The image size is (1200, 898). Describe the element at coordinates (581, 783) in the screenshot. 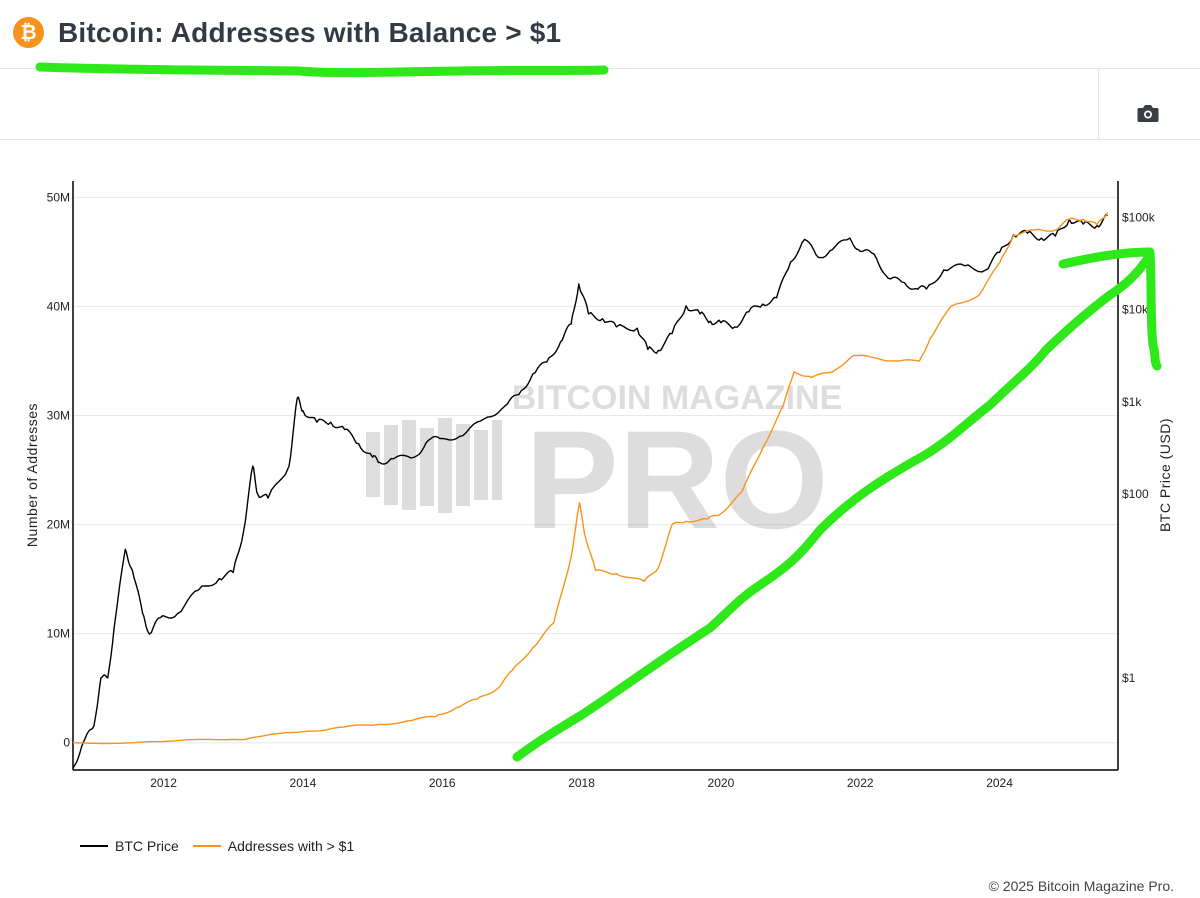

I see `x-tick-label: 2018` at that location.